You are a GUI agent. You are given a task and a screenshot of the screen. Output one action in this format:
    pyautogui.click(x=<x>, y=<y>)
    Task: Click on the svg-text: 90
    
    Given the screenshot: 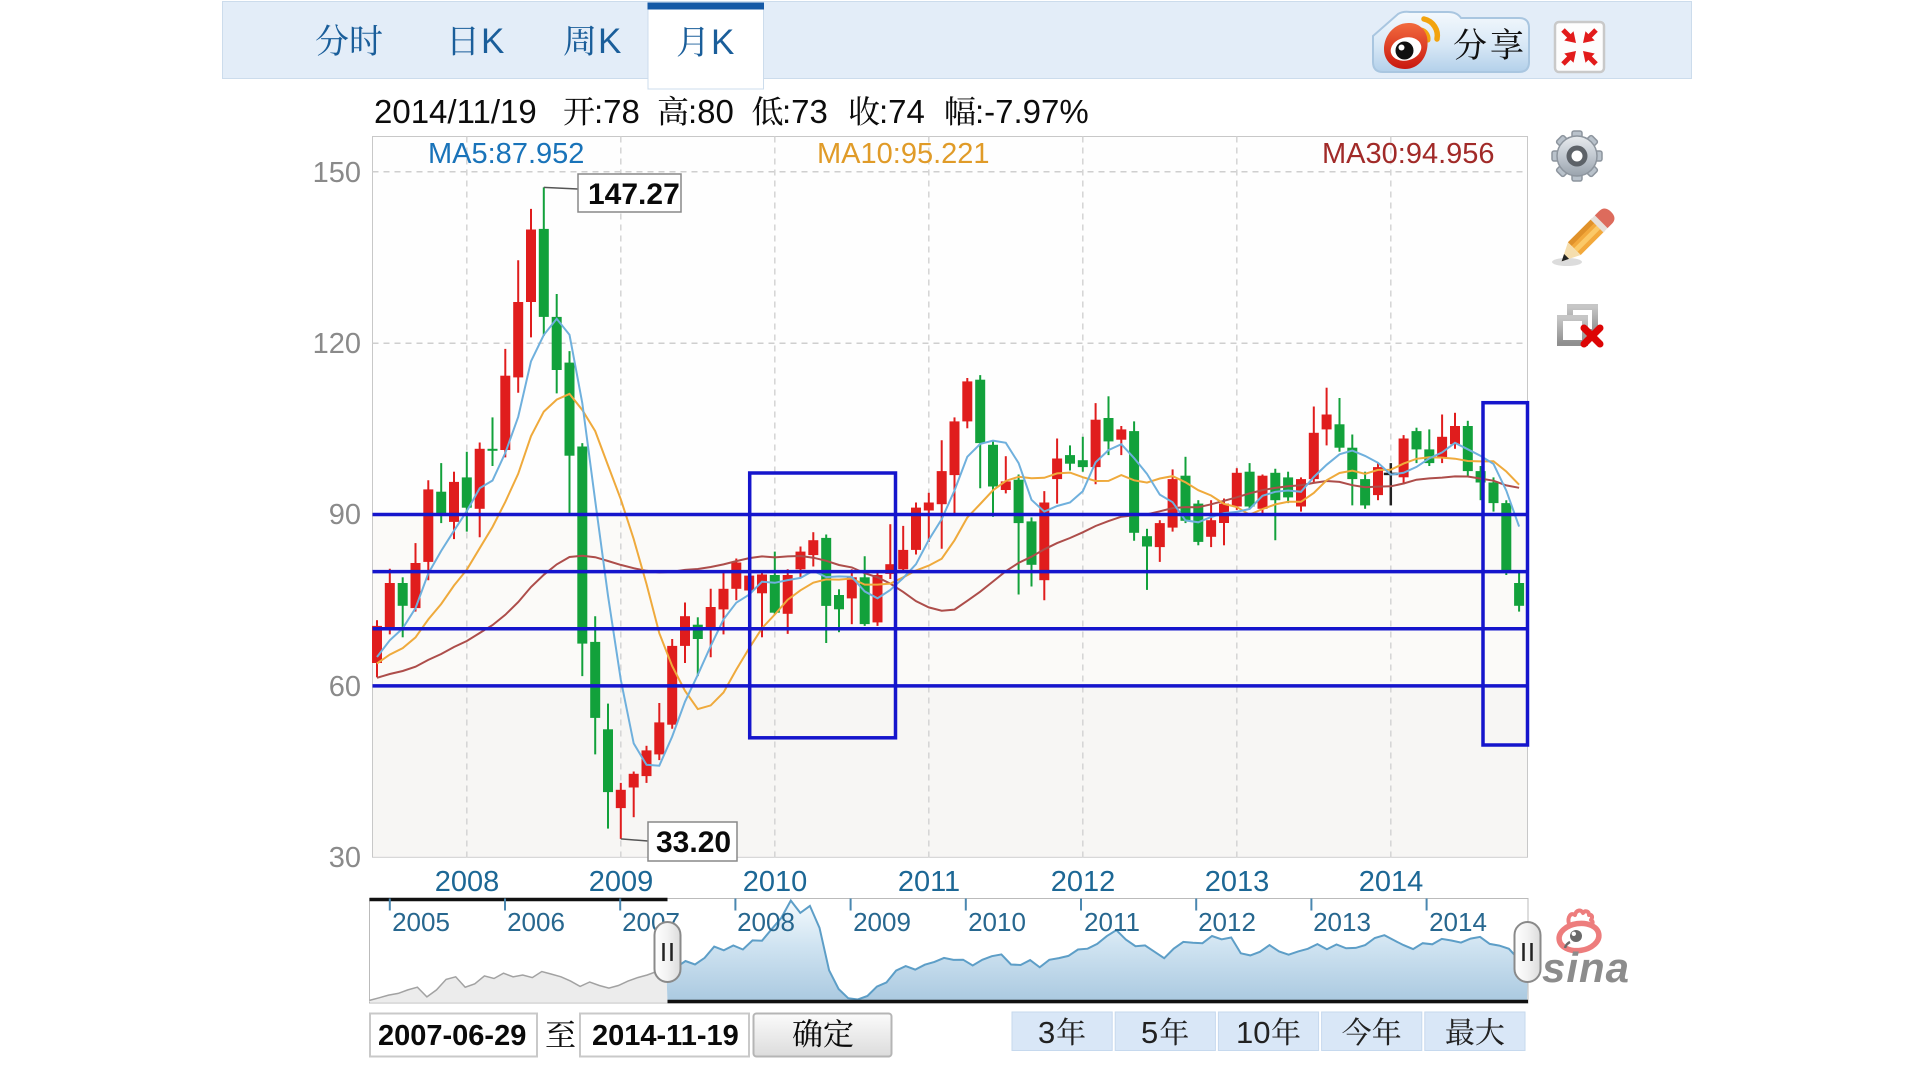 What is the action you would take?
    pyautogui.click(x=345, y=515)
    